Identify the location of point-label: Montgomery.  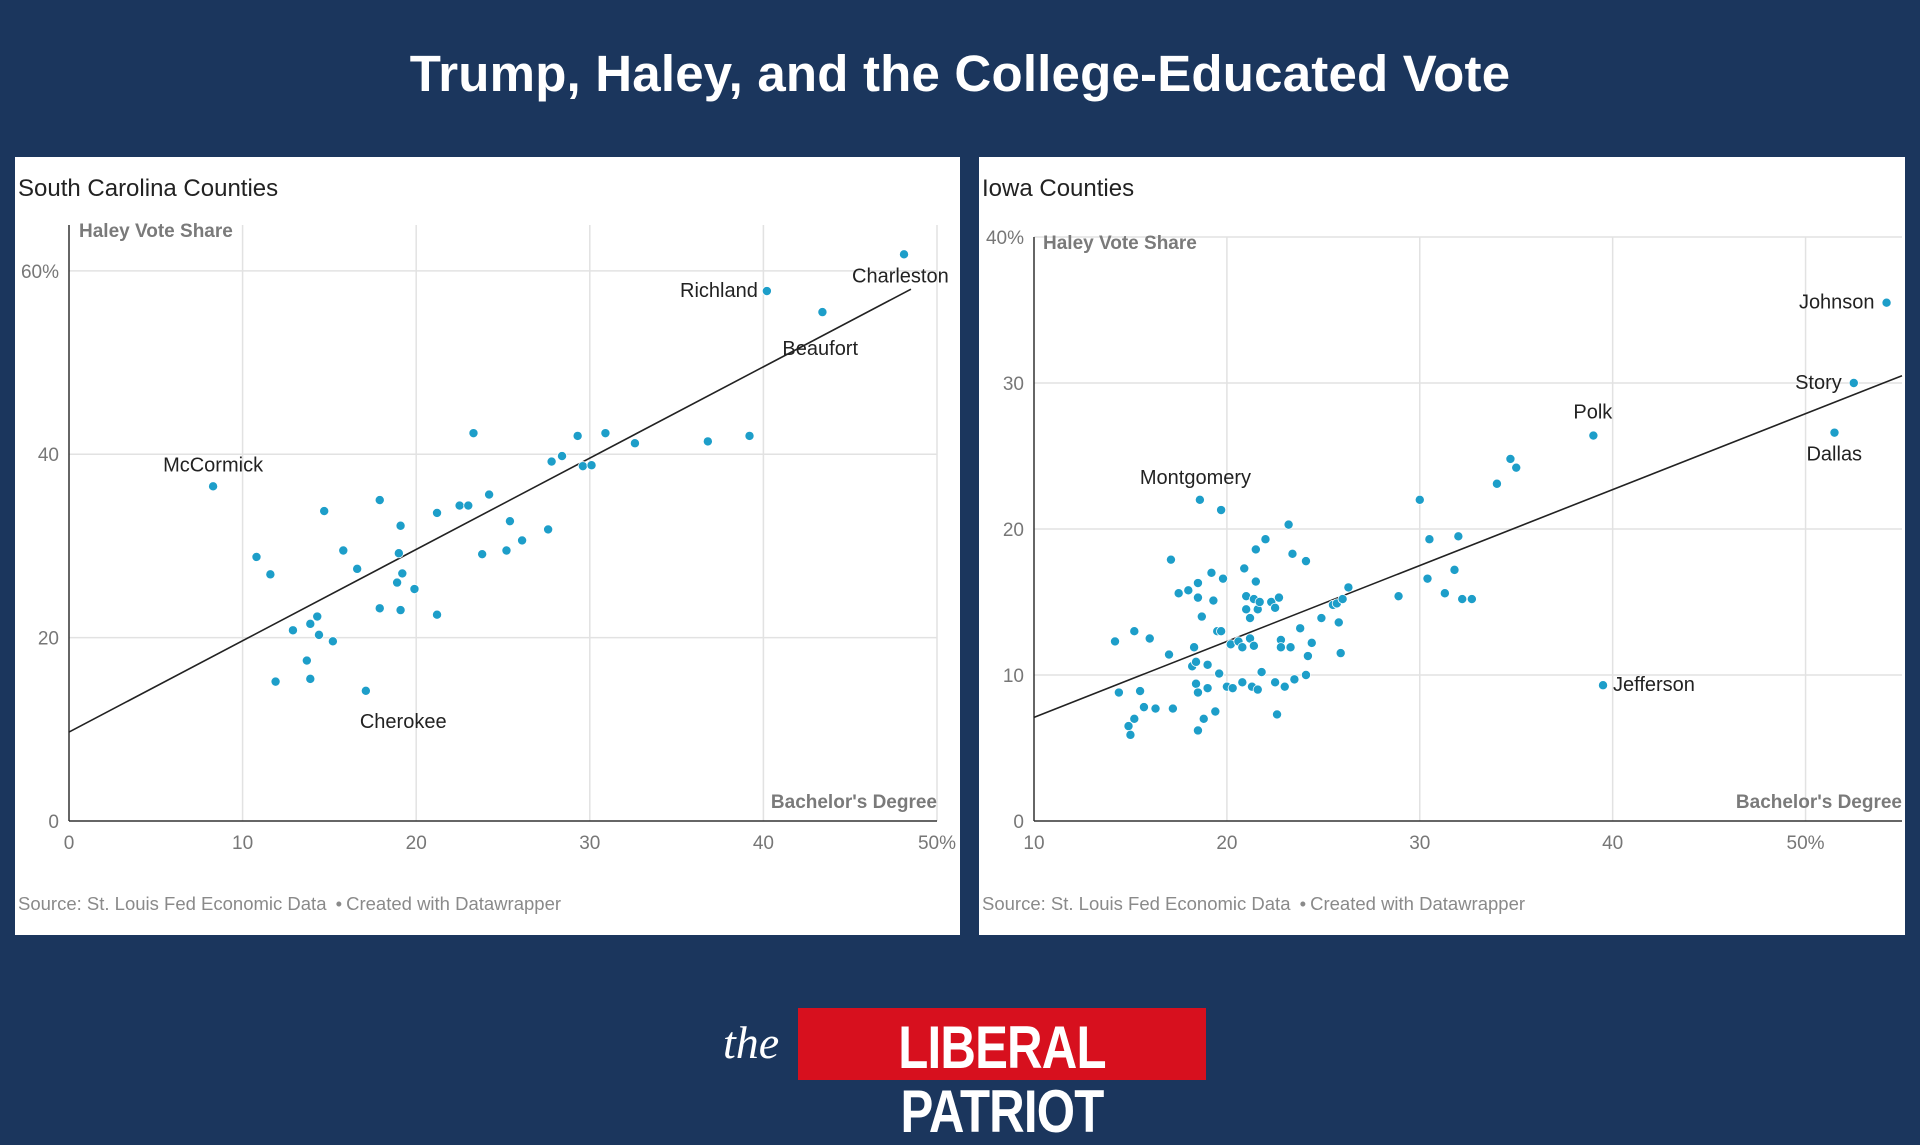
(1195, 478).